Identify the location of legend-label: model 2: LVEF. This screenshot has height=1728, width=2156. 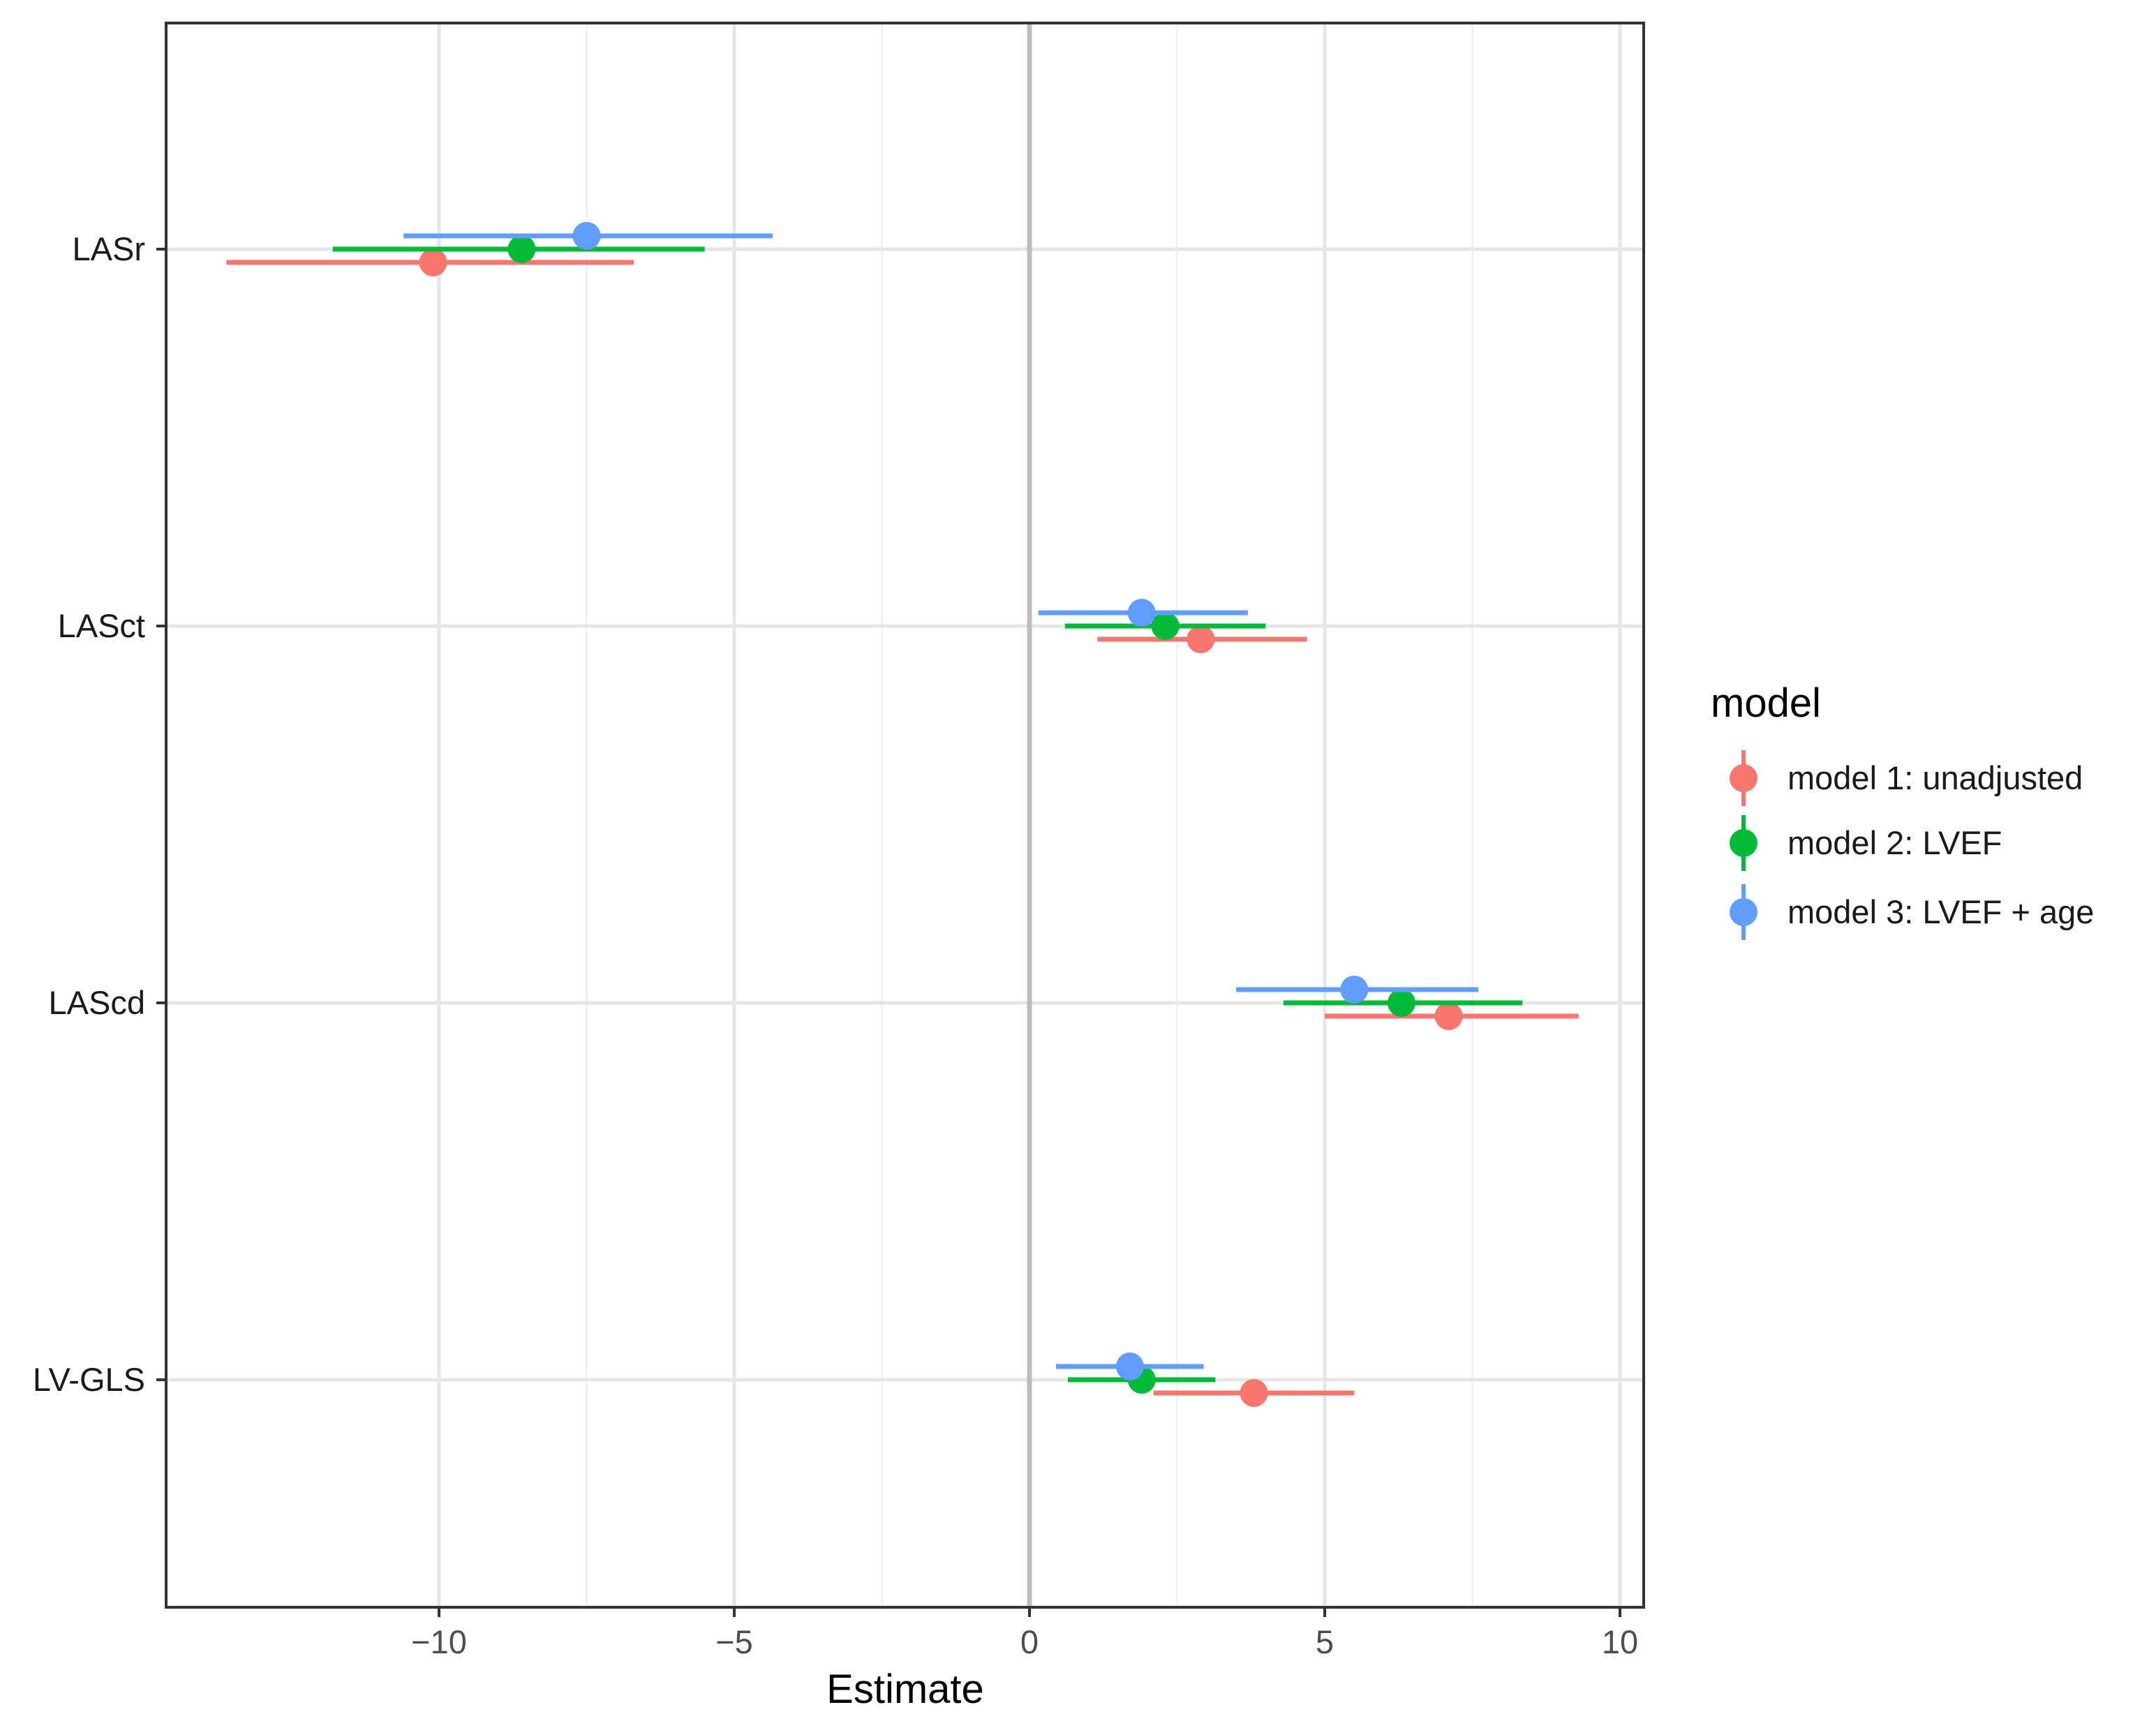
(1894, 843).